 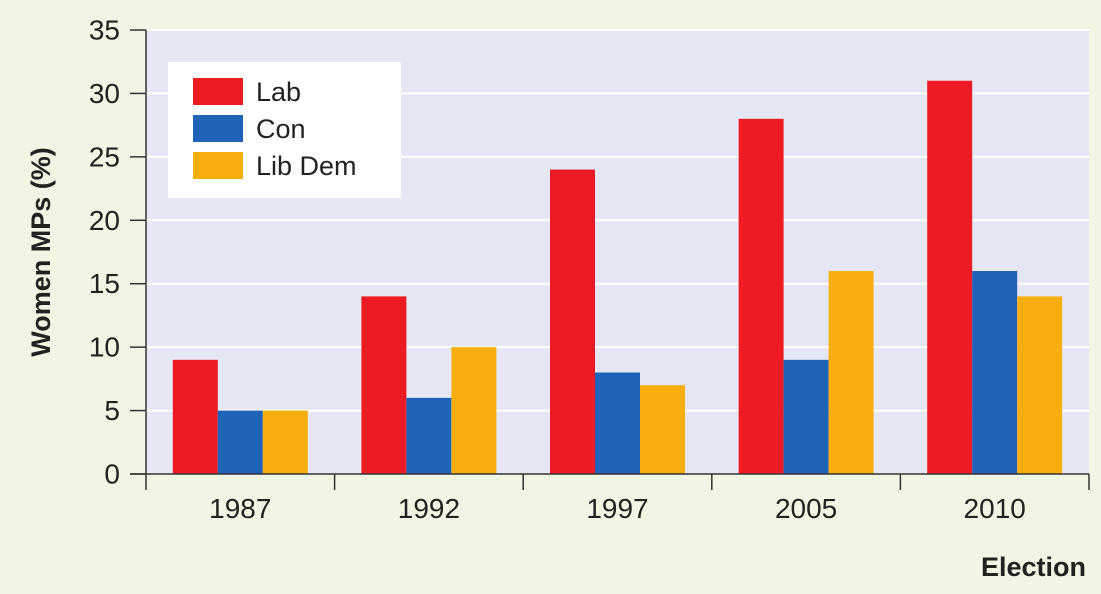 What do you see at coordinates (384, 385) in the screenshot?
I see `bar-lab-1992` at bounding box center [384, 385].